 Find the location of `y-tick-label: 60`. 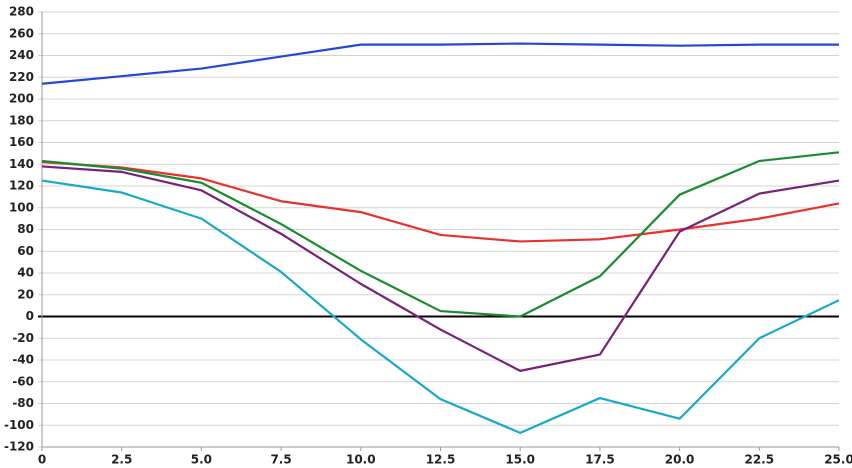

y-tick-label: 60 is located at coordinates (25, 251).